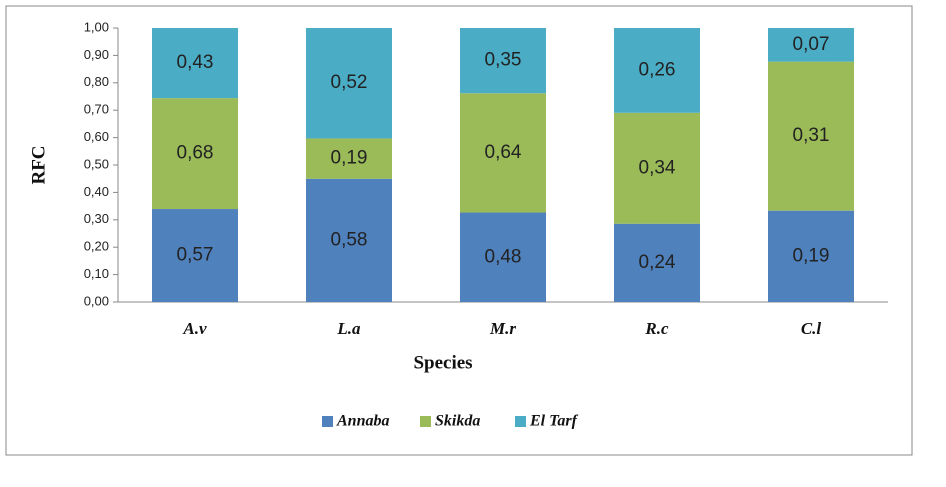  Describe the element at coordinates (442, 362) in the screenshot. I see `x-axis-title: Species` at that location.